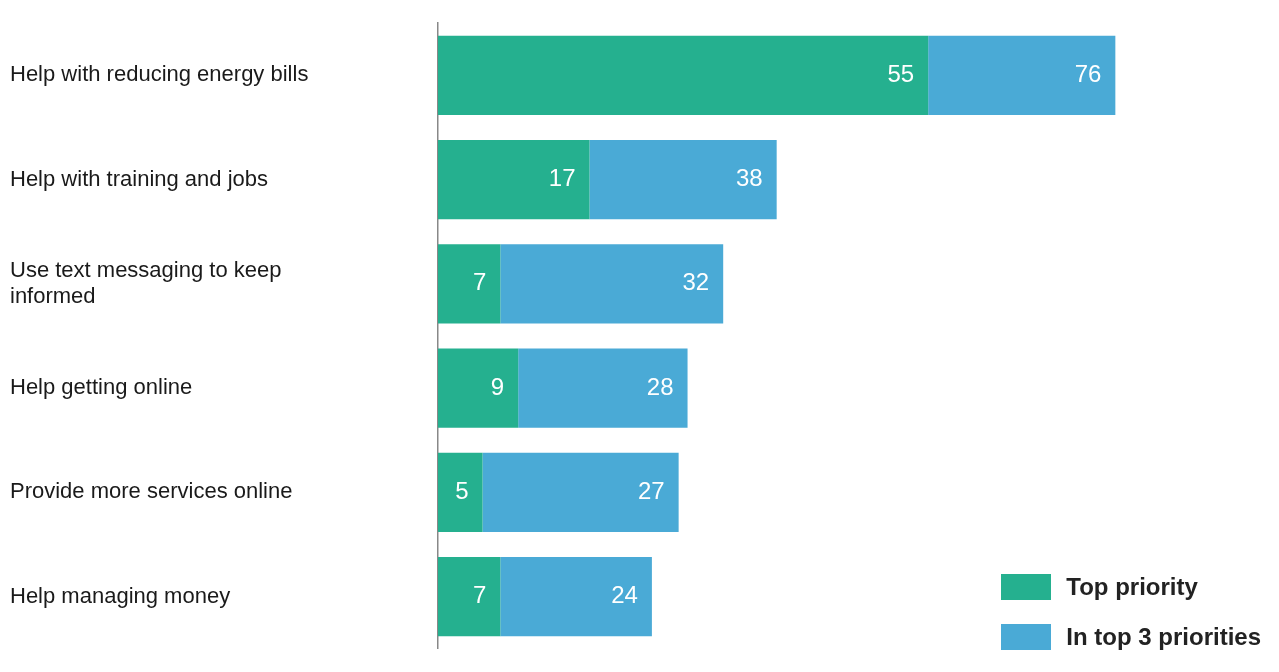  Describe the element at coordinates (624, 595) in the screenshot. I see `total-label: 24` at that location.